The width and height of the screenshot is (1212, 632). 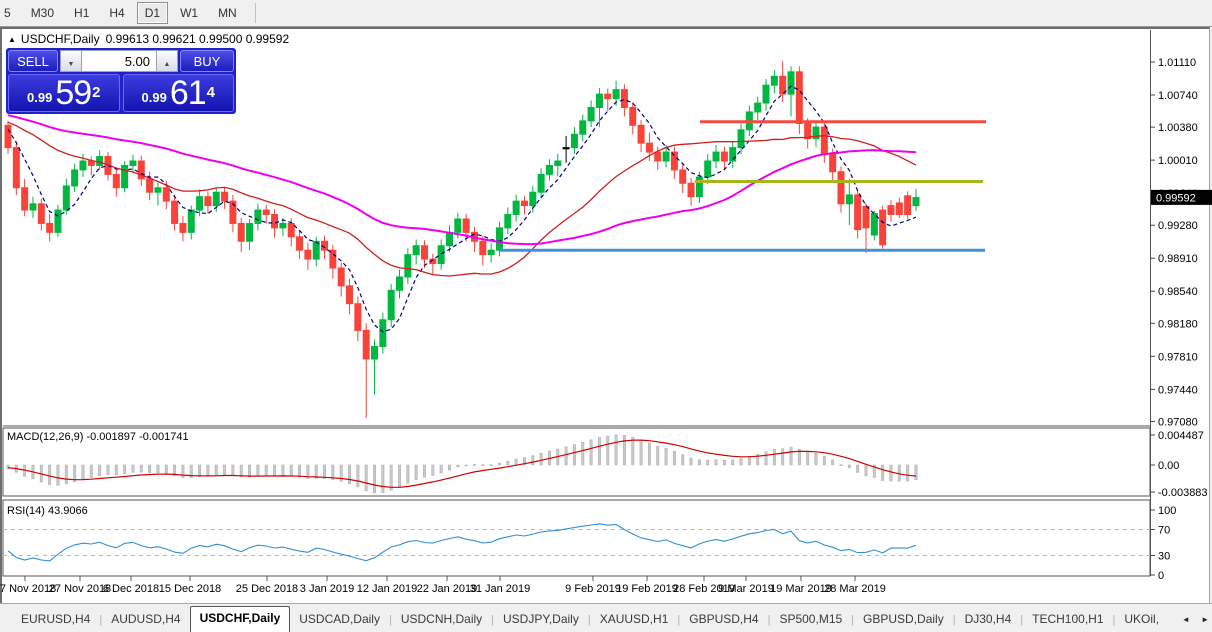 What do you see at coordinates (167, 61) in the screenshot?
I see `volume-increase-button: ▲` at bounding box center [167, 61].